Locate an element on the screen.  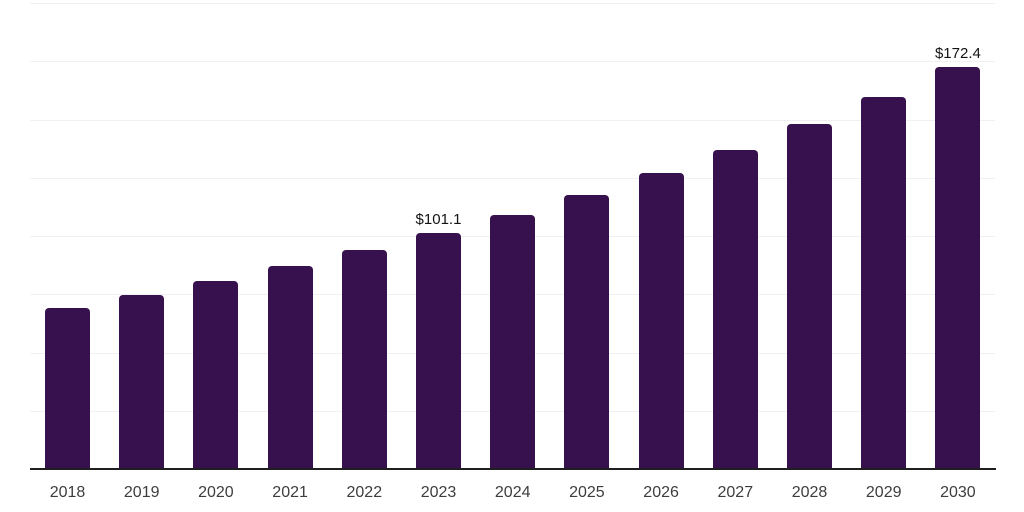
bar-2020 is located at coordinates (215, 375).